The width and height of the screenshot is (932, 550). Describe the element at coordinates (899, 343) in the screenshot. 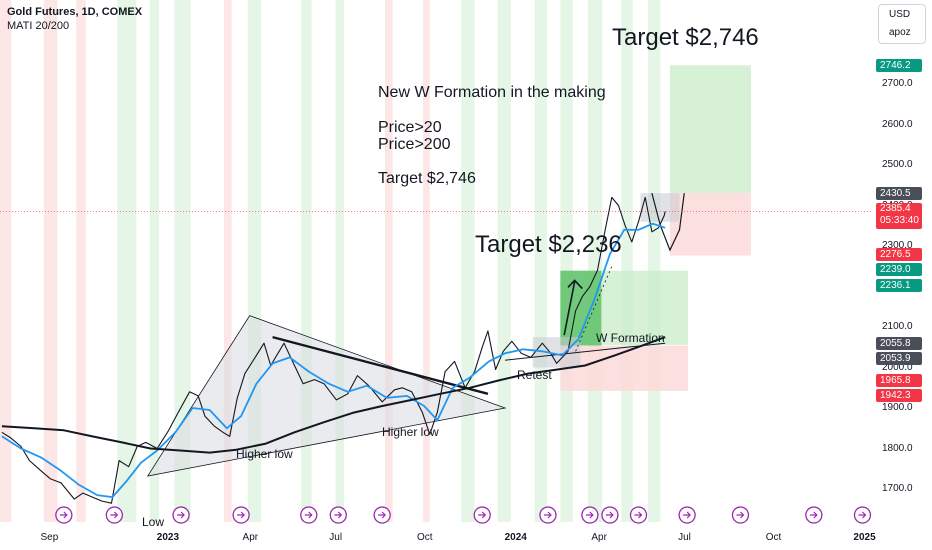

I see `price-tag: 2055.8` at that location.